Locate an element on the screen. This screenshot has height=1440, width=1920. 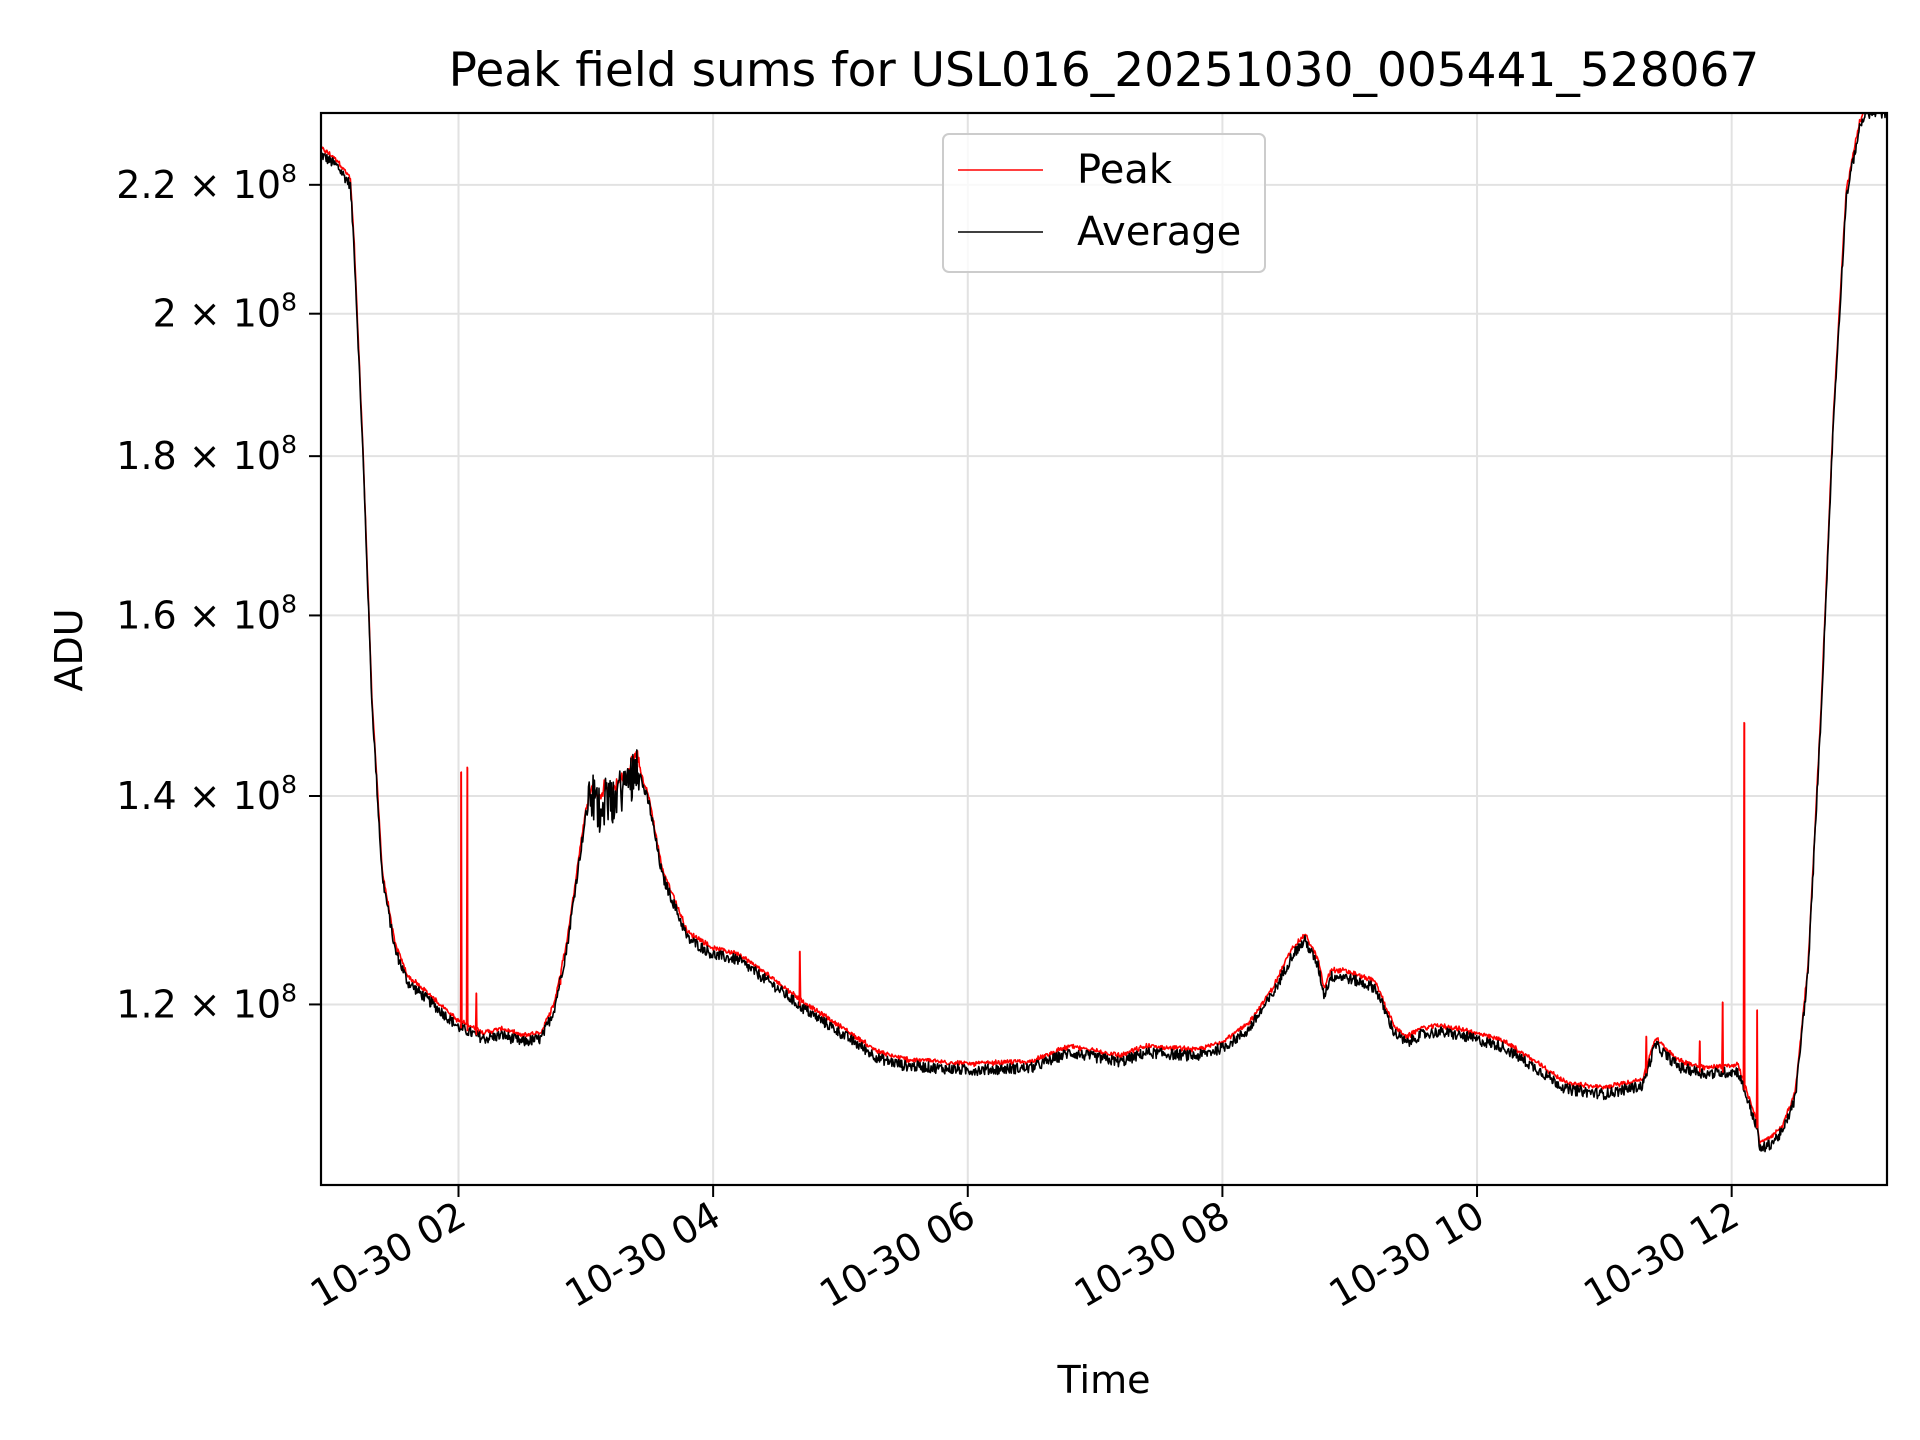
y-axis-label: ADU is located at coordinates (69, 649).